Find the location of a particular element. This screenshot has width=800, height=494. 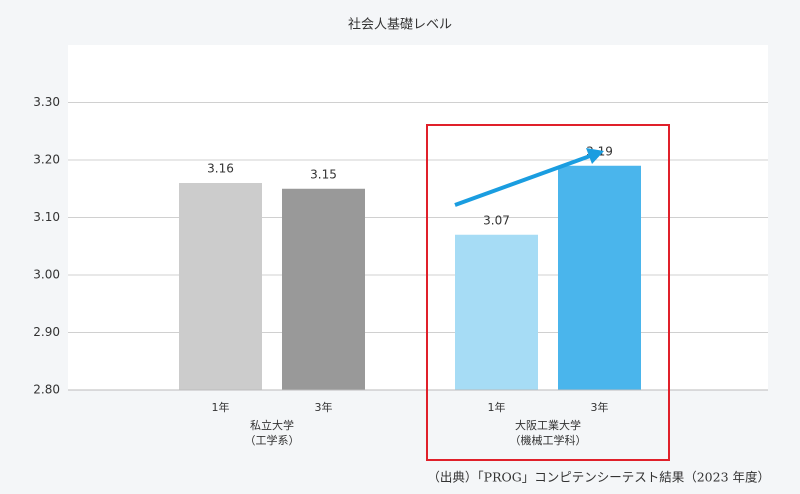

y-tick-label: 2.80 is located at coordinates (46, 390).